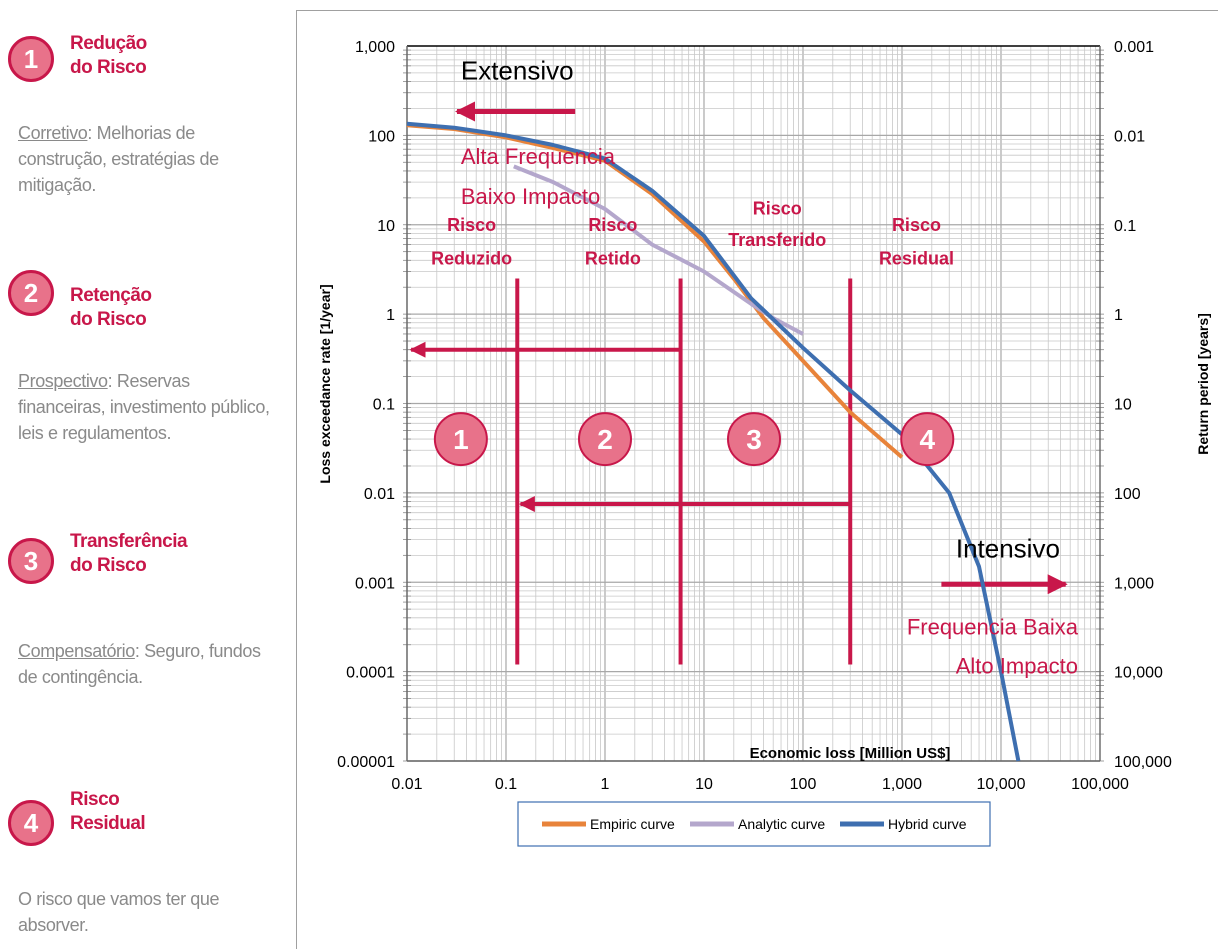  I want to click on sidebar-item-description: O risco que vamos ter que absorver., so click(149, 912).